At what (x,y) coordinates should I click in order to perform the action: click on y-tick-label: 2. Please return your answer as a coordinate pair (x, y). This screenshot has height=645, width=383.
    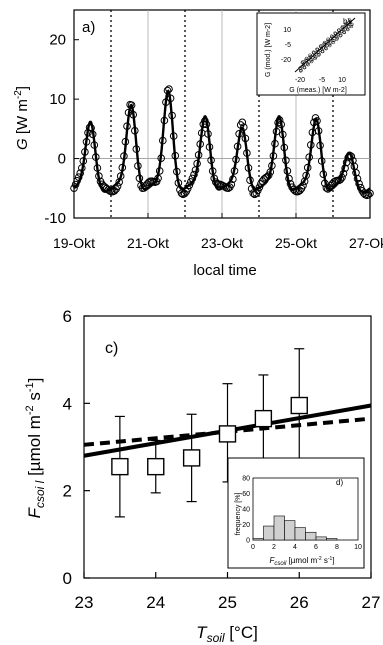
    Looking at the image, I should click on (67, 491).